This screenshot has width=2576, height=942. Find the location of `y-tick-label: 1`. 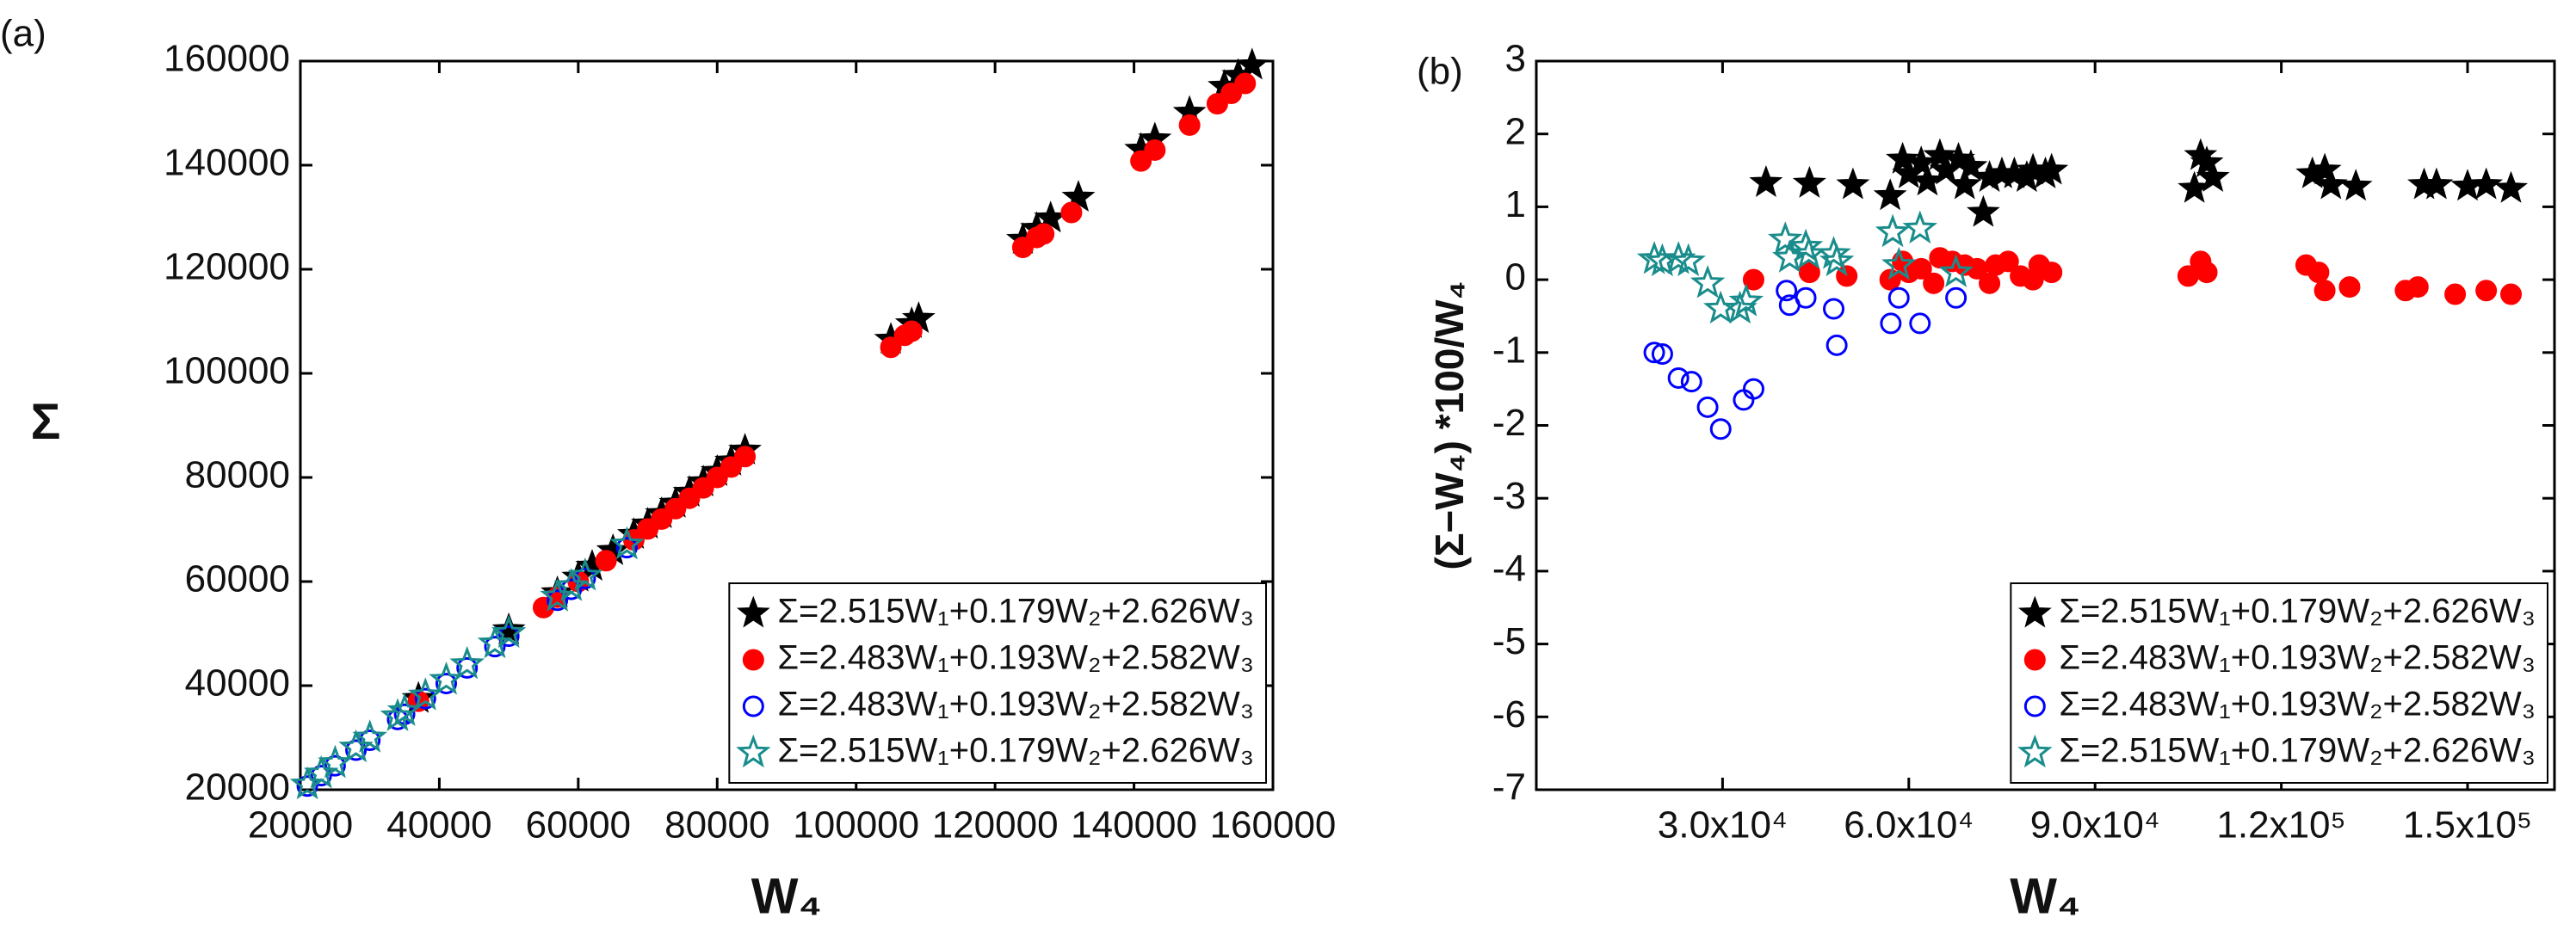

y-tick-label: 1 is located at coordinates (1515, 204).